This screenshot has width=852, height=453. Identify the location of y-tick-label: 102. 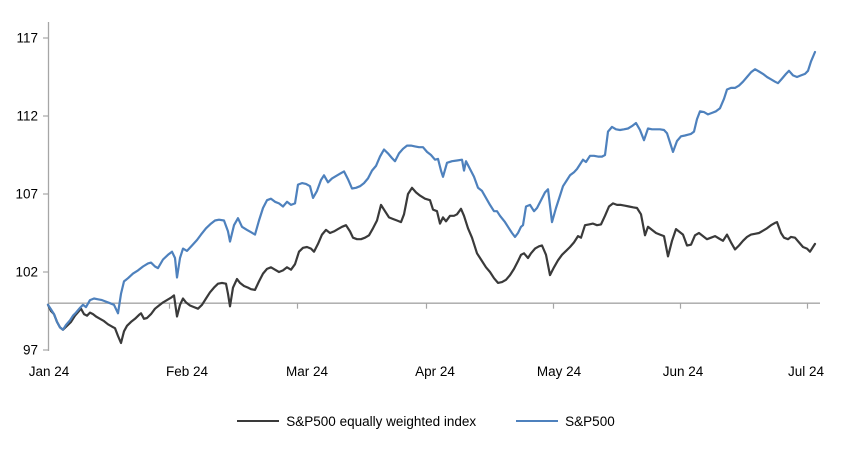
(26, 272).